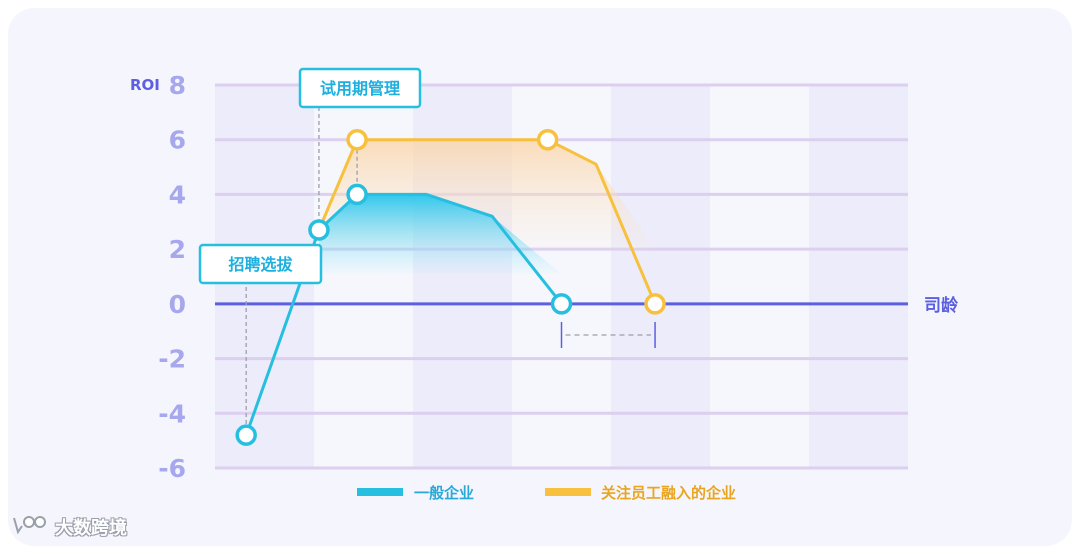 The image size is (1080, 550). What do you see at coordinates (380, 492) in the screenshot?
I see `legend-swatch-blue` at bounding box center [380, 492].